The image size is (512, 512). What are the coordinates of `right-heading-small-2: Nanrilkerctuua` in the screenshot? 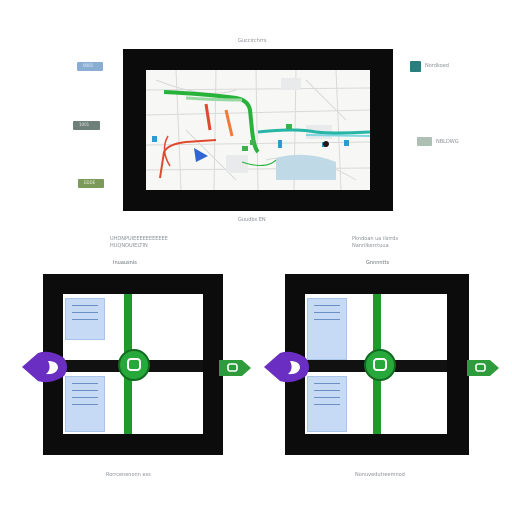 It's located at (370, 246).